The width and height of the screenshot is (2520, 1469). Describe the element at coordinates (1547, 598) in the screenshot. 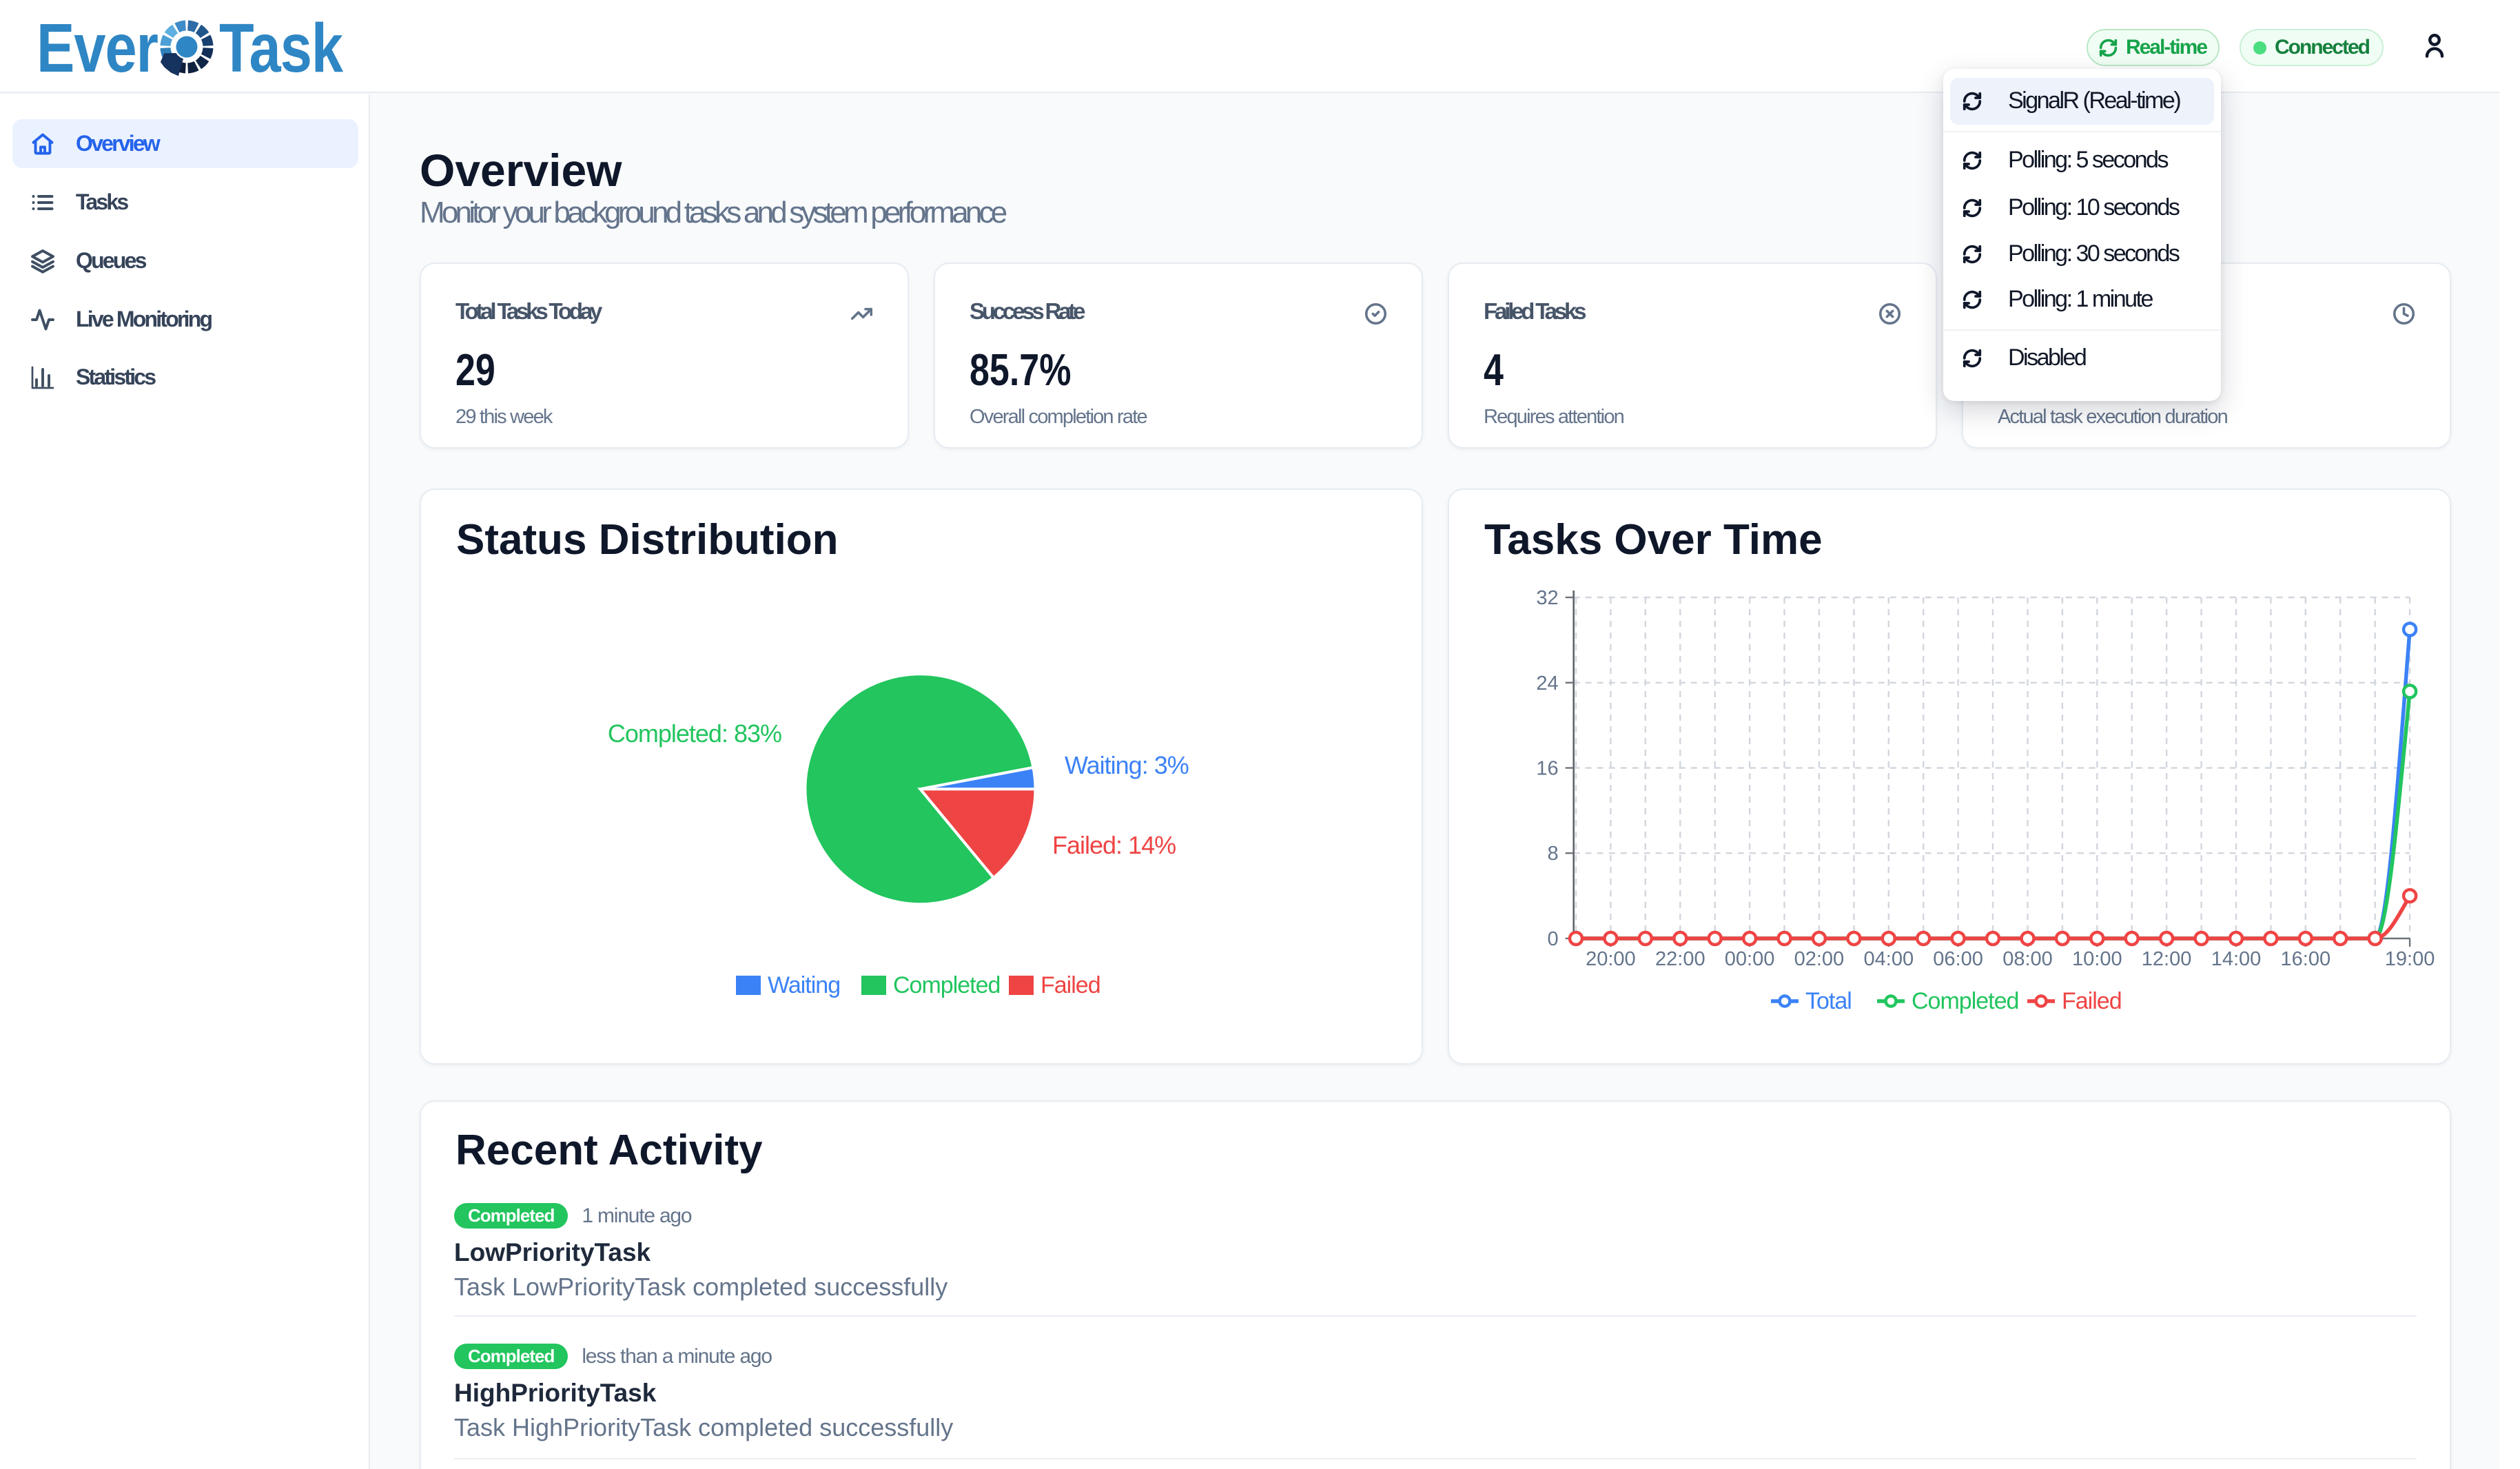

I see `svg-text: 32` at that location.